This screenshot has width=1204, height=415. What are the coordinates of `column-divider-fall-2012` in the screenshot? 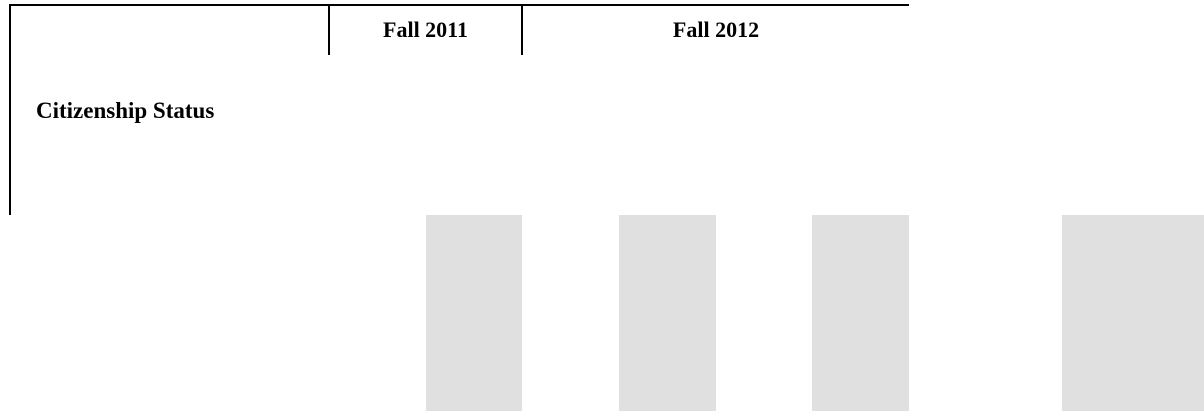 It's located at (522, 29).